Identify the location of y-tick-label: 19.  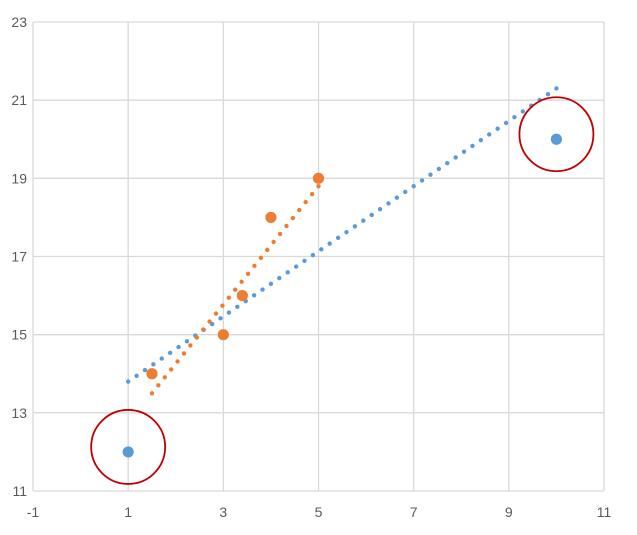
(19, 178).